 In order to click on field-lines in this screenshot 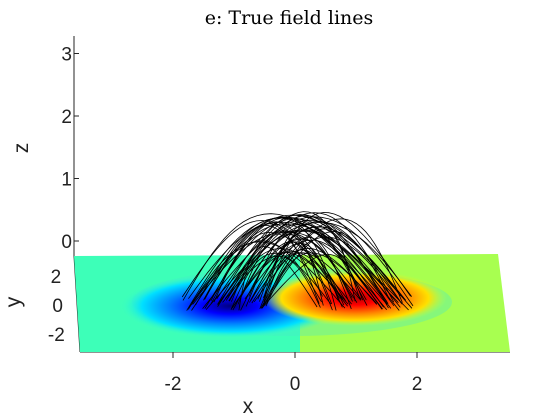, I will do `click(297, 261)`.